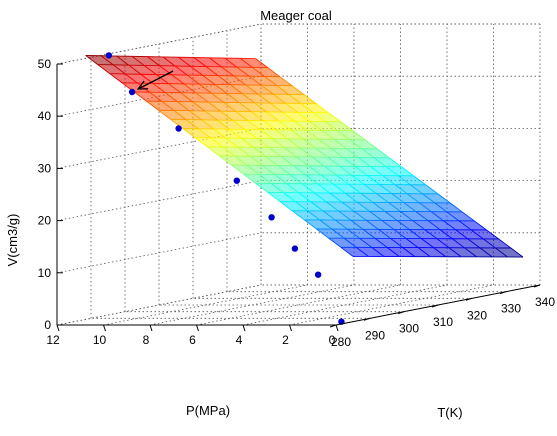 This screenshot has height=436, width=557. What do you see at coordinates (159, 253) in the screenshot?
I see `side-wall-grid-line` at bounding box center [159, 253].